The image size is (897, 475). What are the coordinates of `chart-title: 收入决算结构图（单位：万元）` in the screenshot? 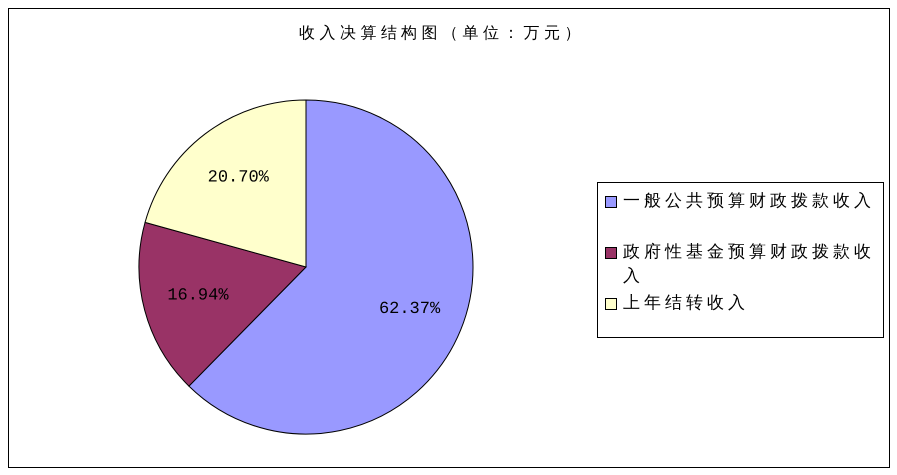 It's located at (442, 32).